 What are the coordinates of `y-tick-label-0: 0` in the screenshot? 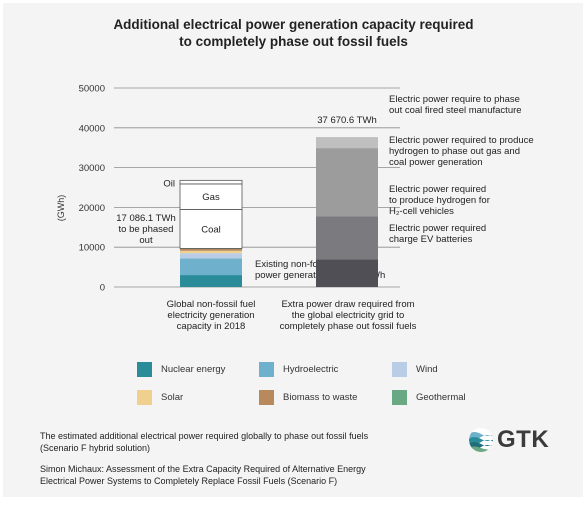 It's located at (102, 288).